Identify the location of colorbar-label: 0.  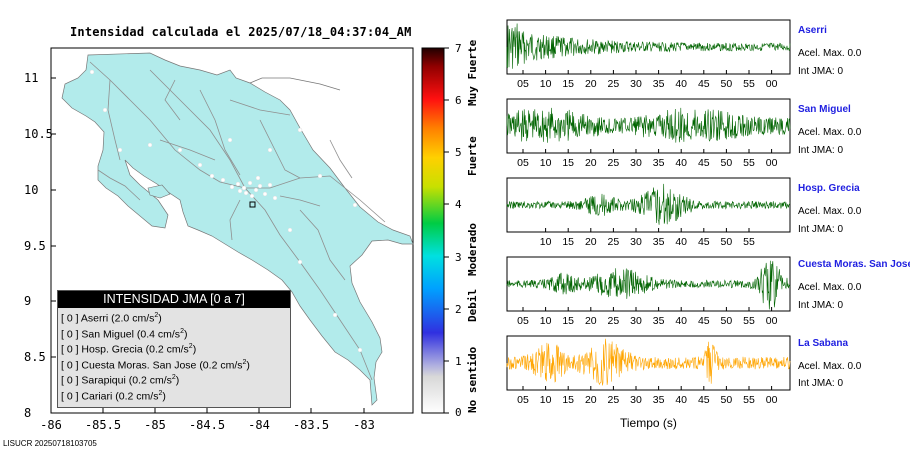
(458, 412).